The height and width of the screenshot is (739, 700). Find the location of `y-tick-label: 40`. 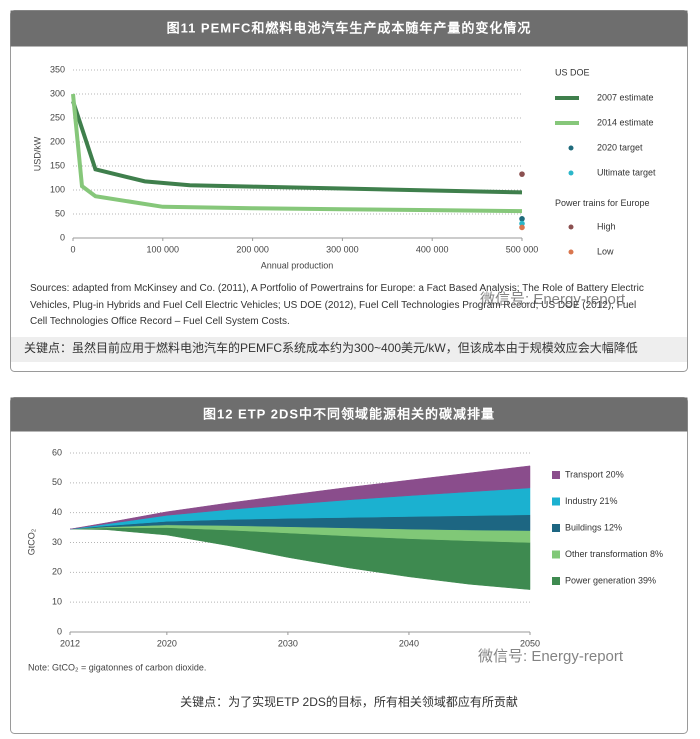

y-tick-label: 40 is located at coordinates (57, 512).